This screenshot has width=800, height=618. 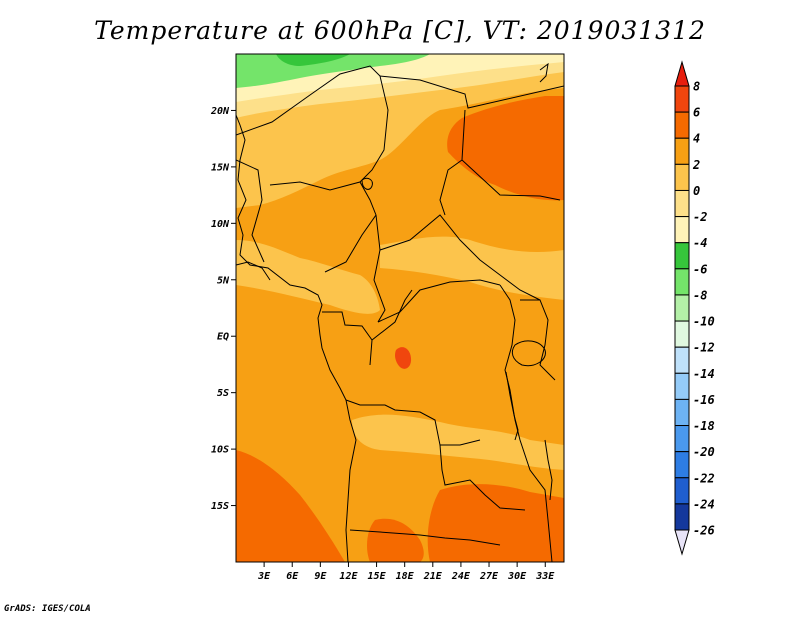 What do you see at coordinates (452, 162) in the screenshot?
I see `border-chad-sudan` at bounding box center [452, 162].